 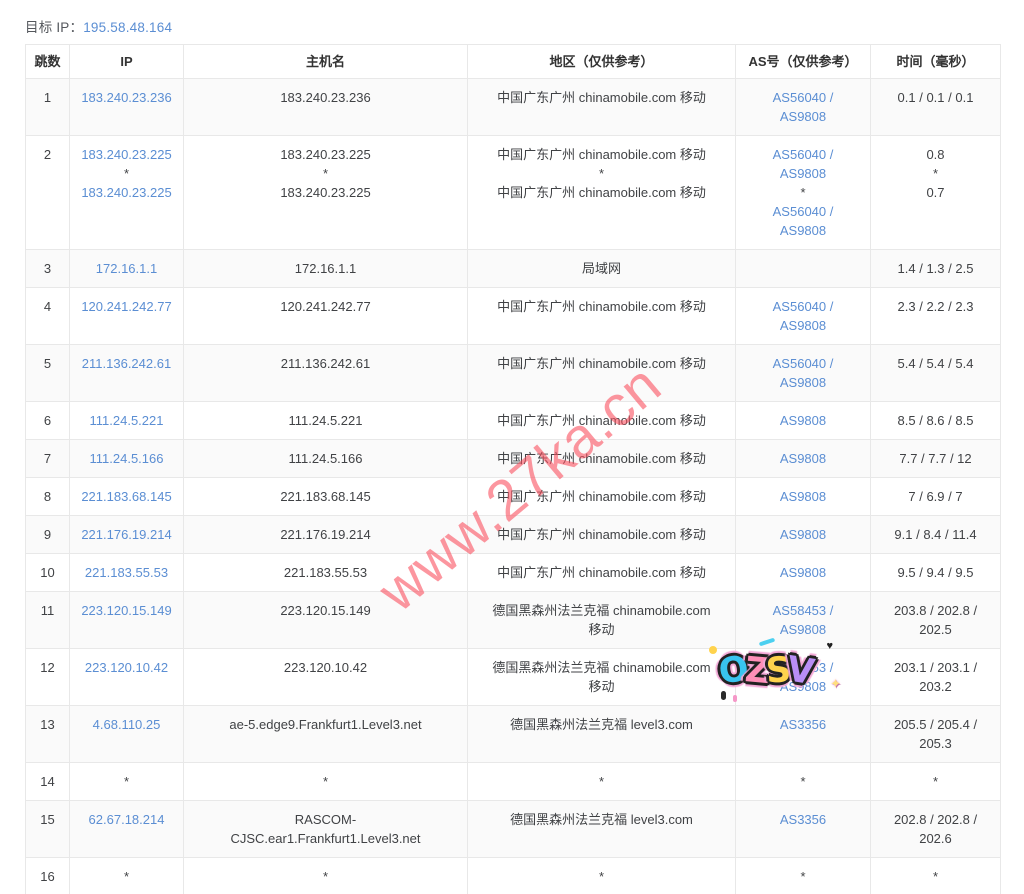 What do you see at coordinates (601, 734) in the screenshot?
I see `region-cell: 德国黑森州法兰克福 level3.com` at bounding box center [601, 734].